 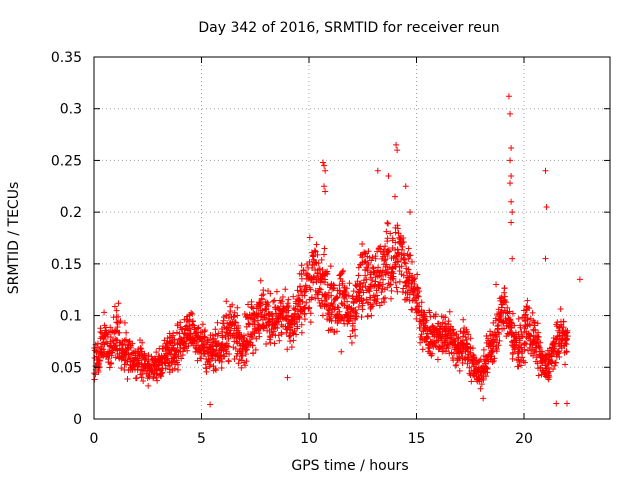 What do you see at coordinates (71, 317) in the screenshot?
I see `y-tick-label: 0.1` at bounding box center [71, 317].